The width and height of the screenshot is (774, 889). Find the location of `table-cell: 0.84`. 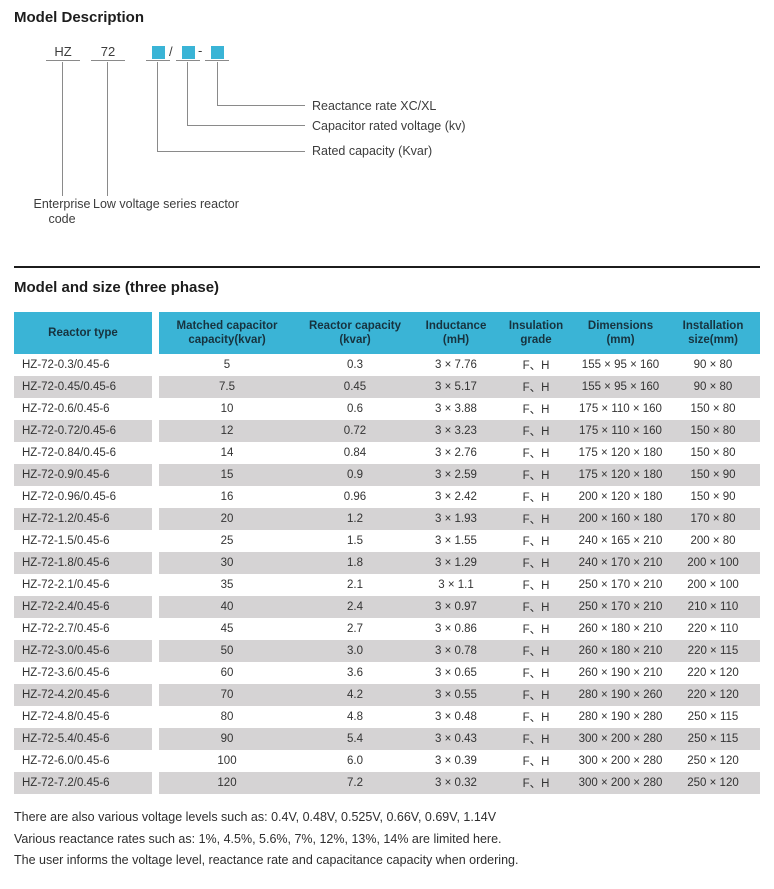

table-cell: 0.84 is located at coordinates (355, 453).